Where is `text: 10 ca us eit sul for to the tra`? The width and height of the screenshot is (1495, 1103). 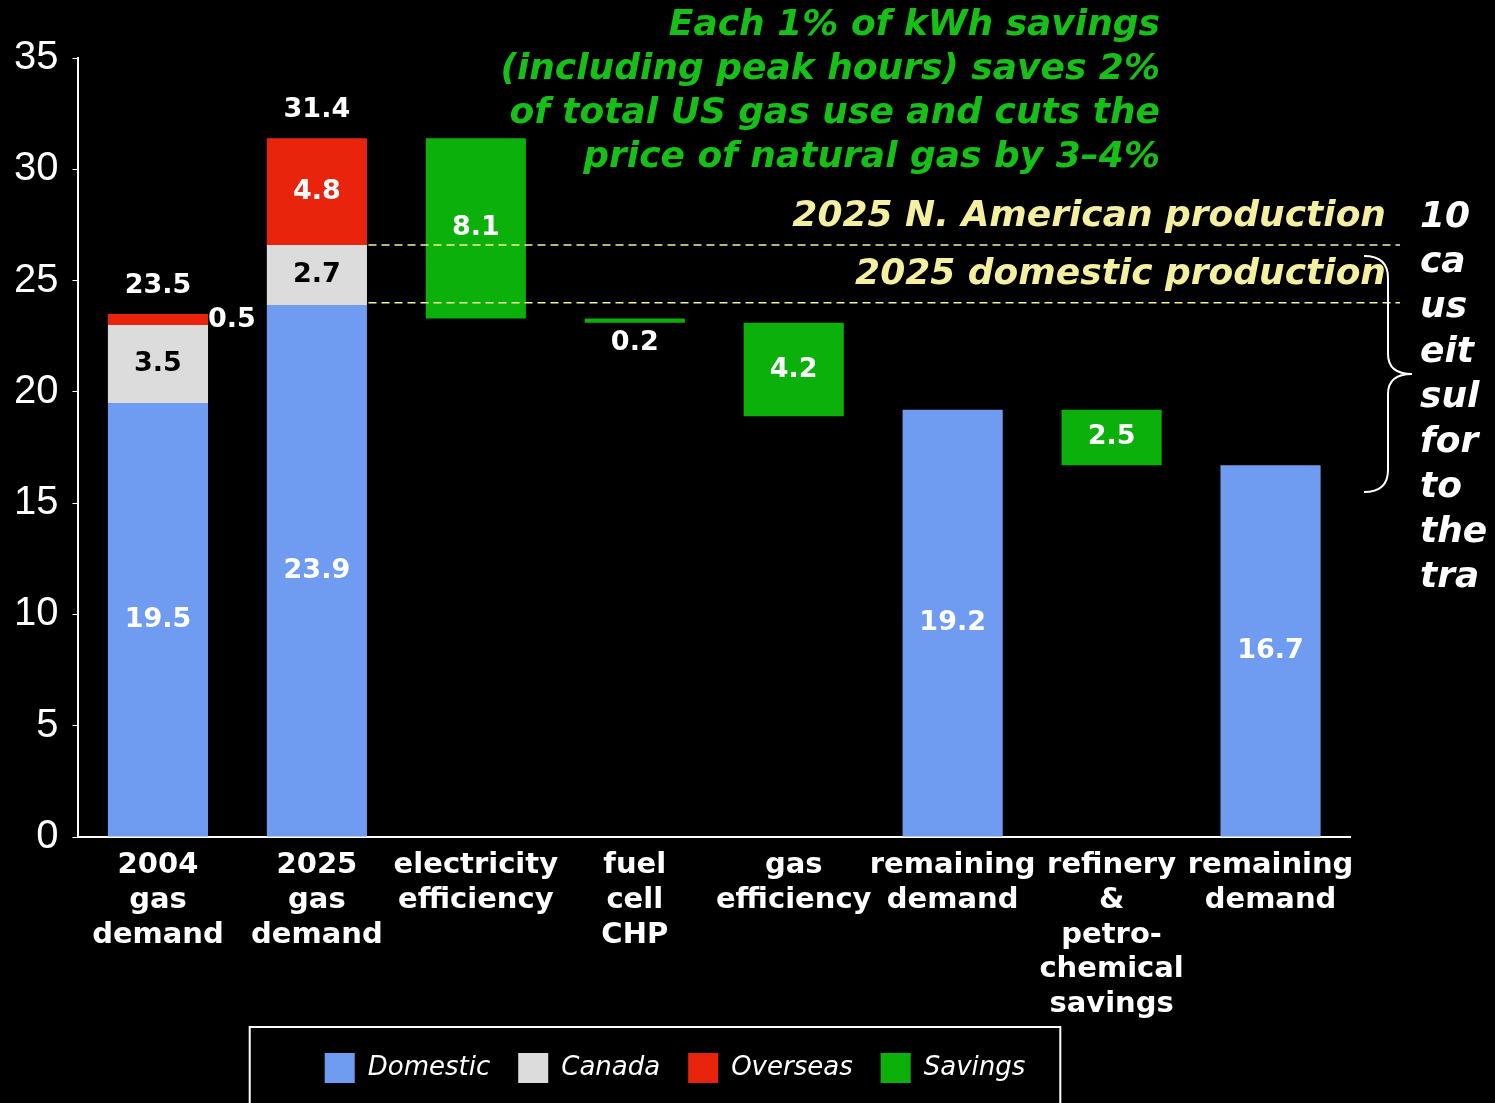
text: 10 ca us eit sul for to the tra is located at coordinates (1454, 395).